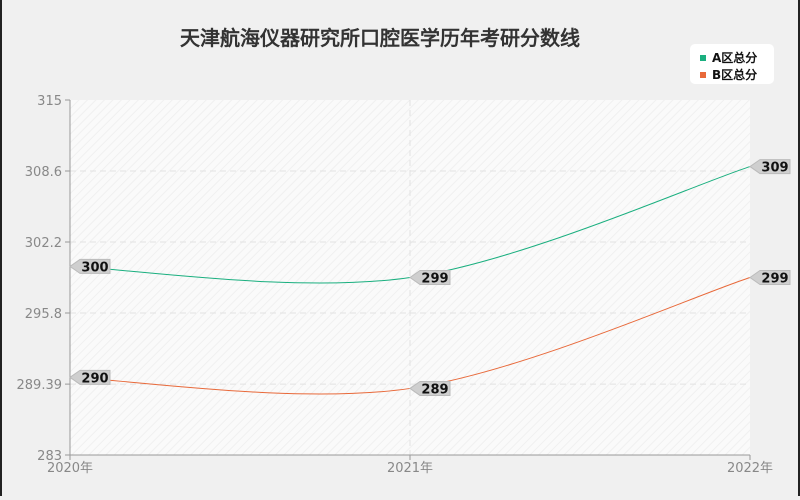  What do you see at coordinates (94, 378) in the screenshot?
I see `data-label: 290` at bounding box center [94, 378].